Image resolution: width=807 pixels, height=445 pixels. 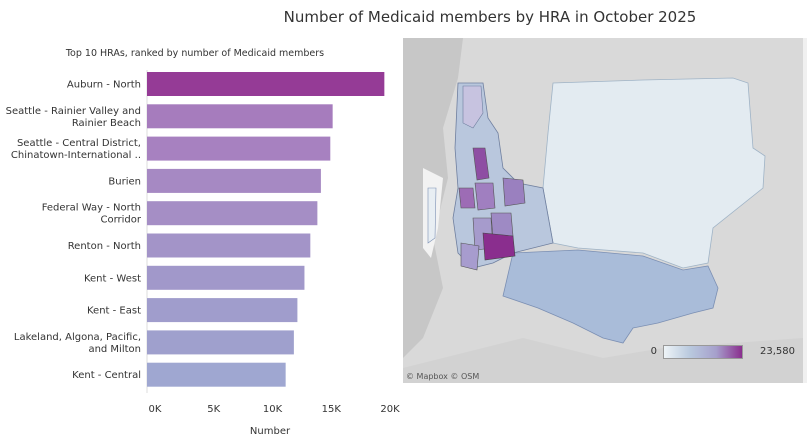 I want to click on x-ticks-group: 0K 5K 10K 15K 20K, so click(x=274, y=409).